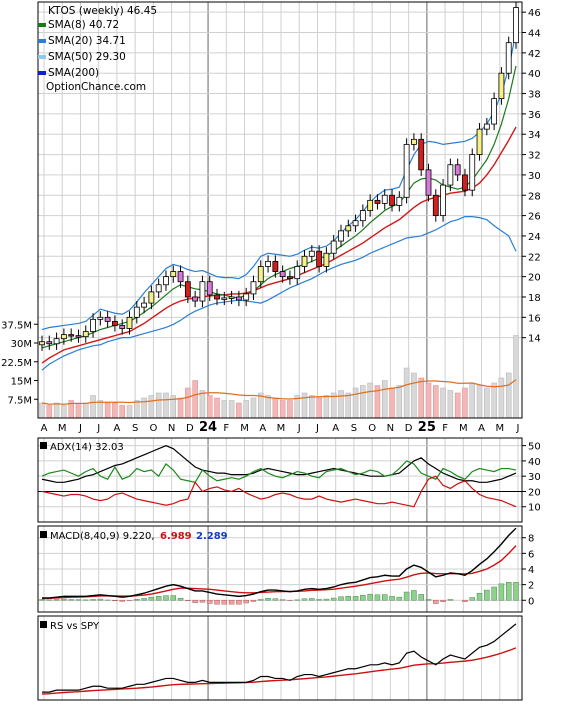 The image size is (566, 710). I want to click on legend-label: SMA(8) 40.72, so click(83, 25).